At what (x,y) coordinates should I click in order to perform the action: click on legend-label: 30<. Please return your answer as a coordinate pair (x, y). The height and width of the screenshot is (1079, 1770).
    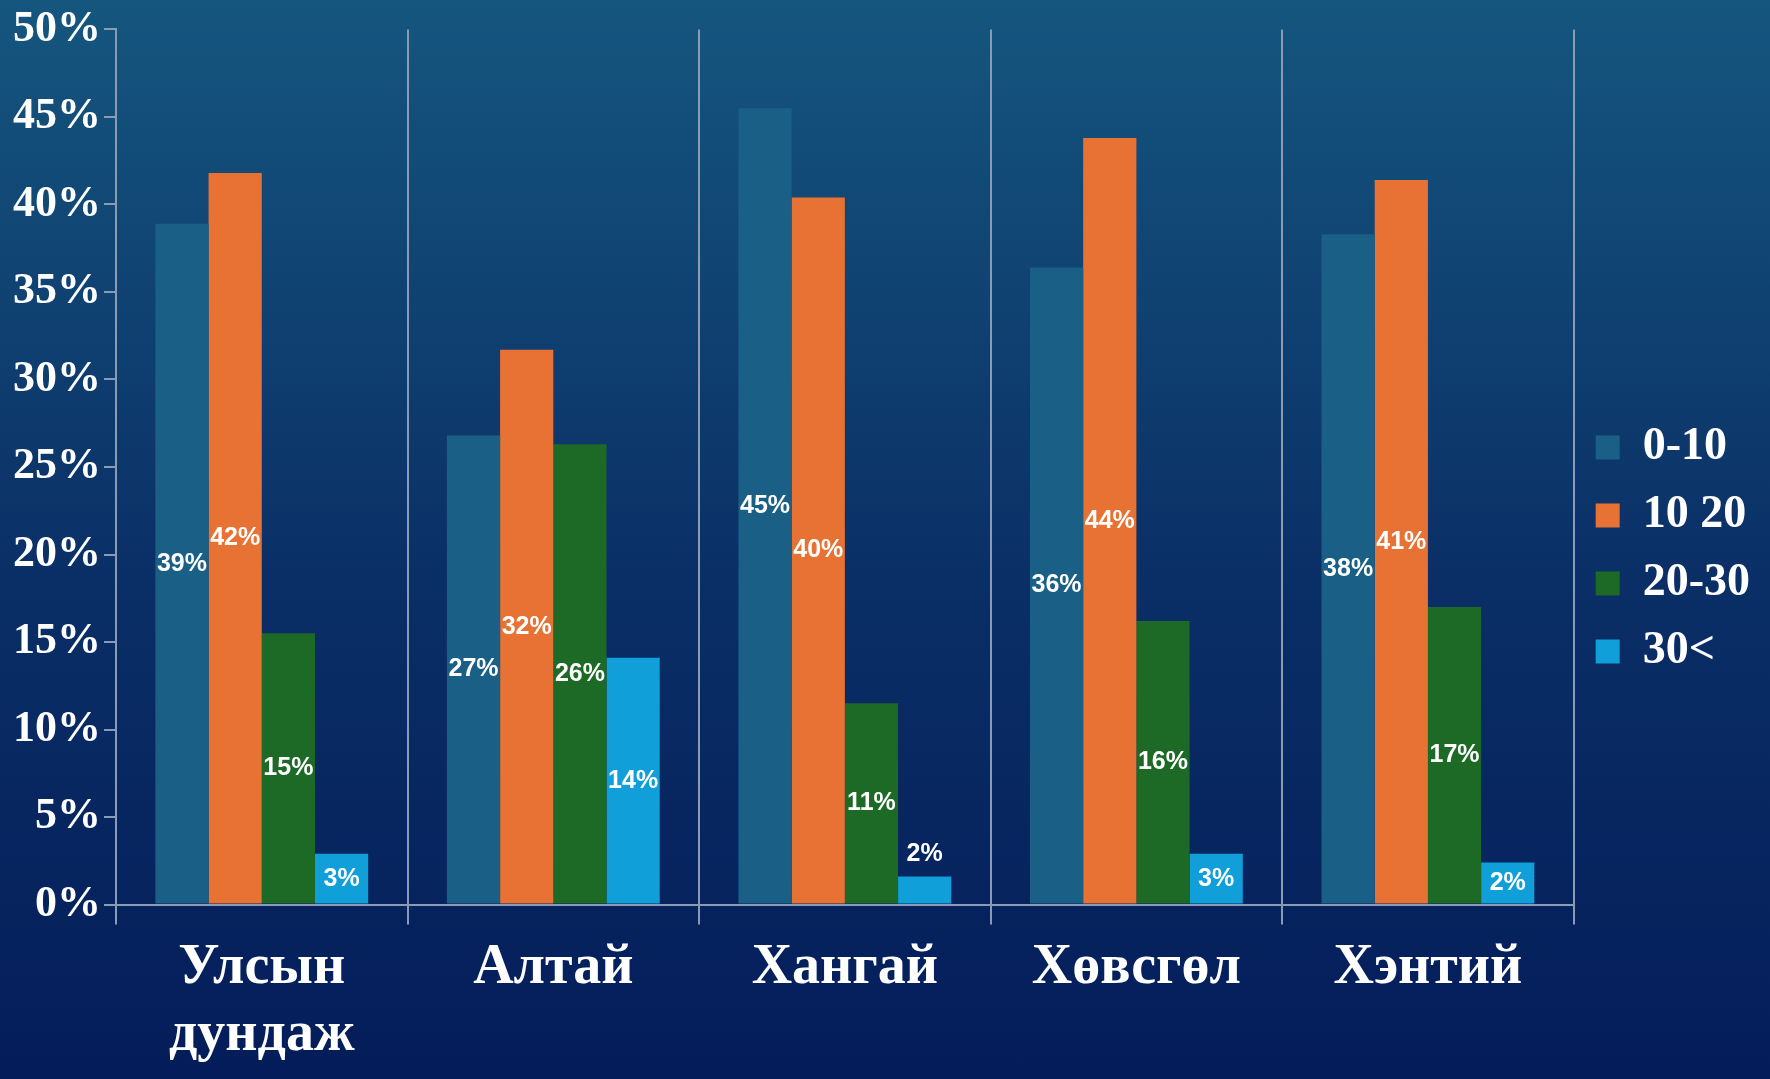
    Looking at the image, I should click on (1678, 648).